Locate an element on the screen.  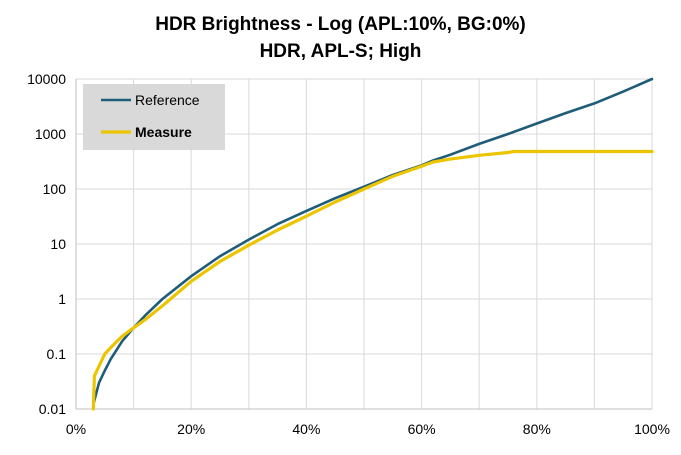
y-tick-label: 10 is located at coordinates (58, 244).